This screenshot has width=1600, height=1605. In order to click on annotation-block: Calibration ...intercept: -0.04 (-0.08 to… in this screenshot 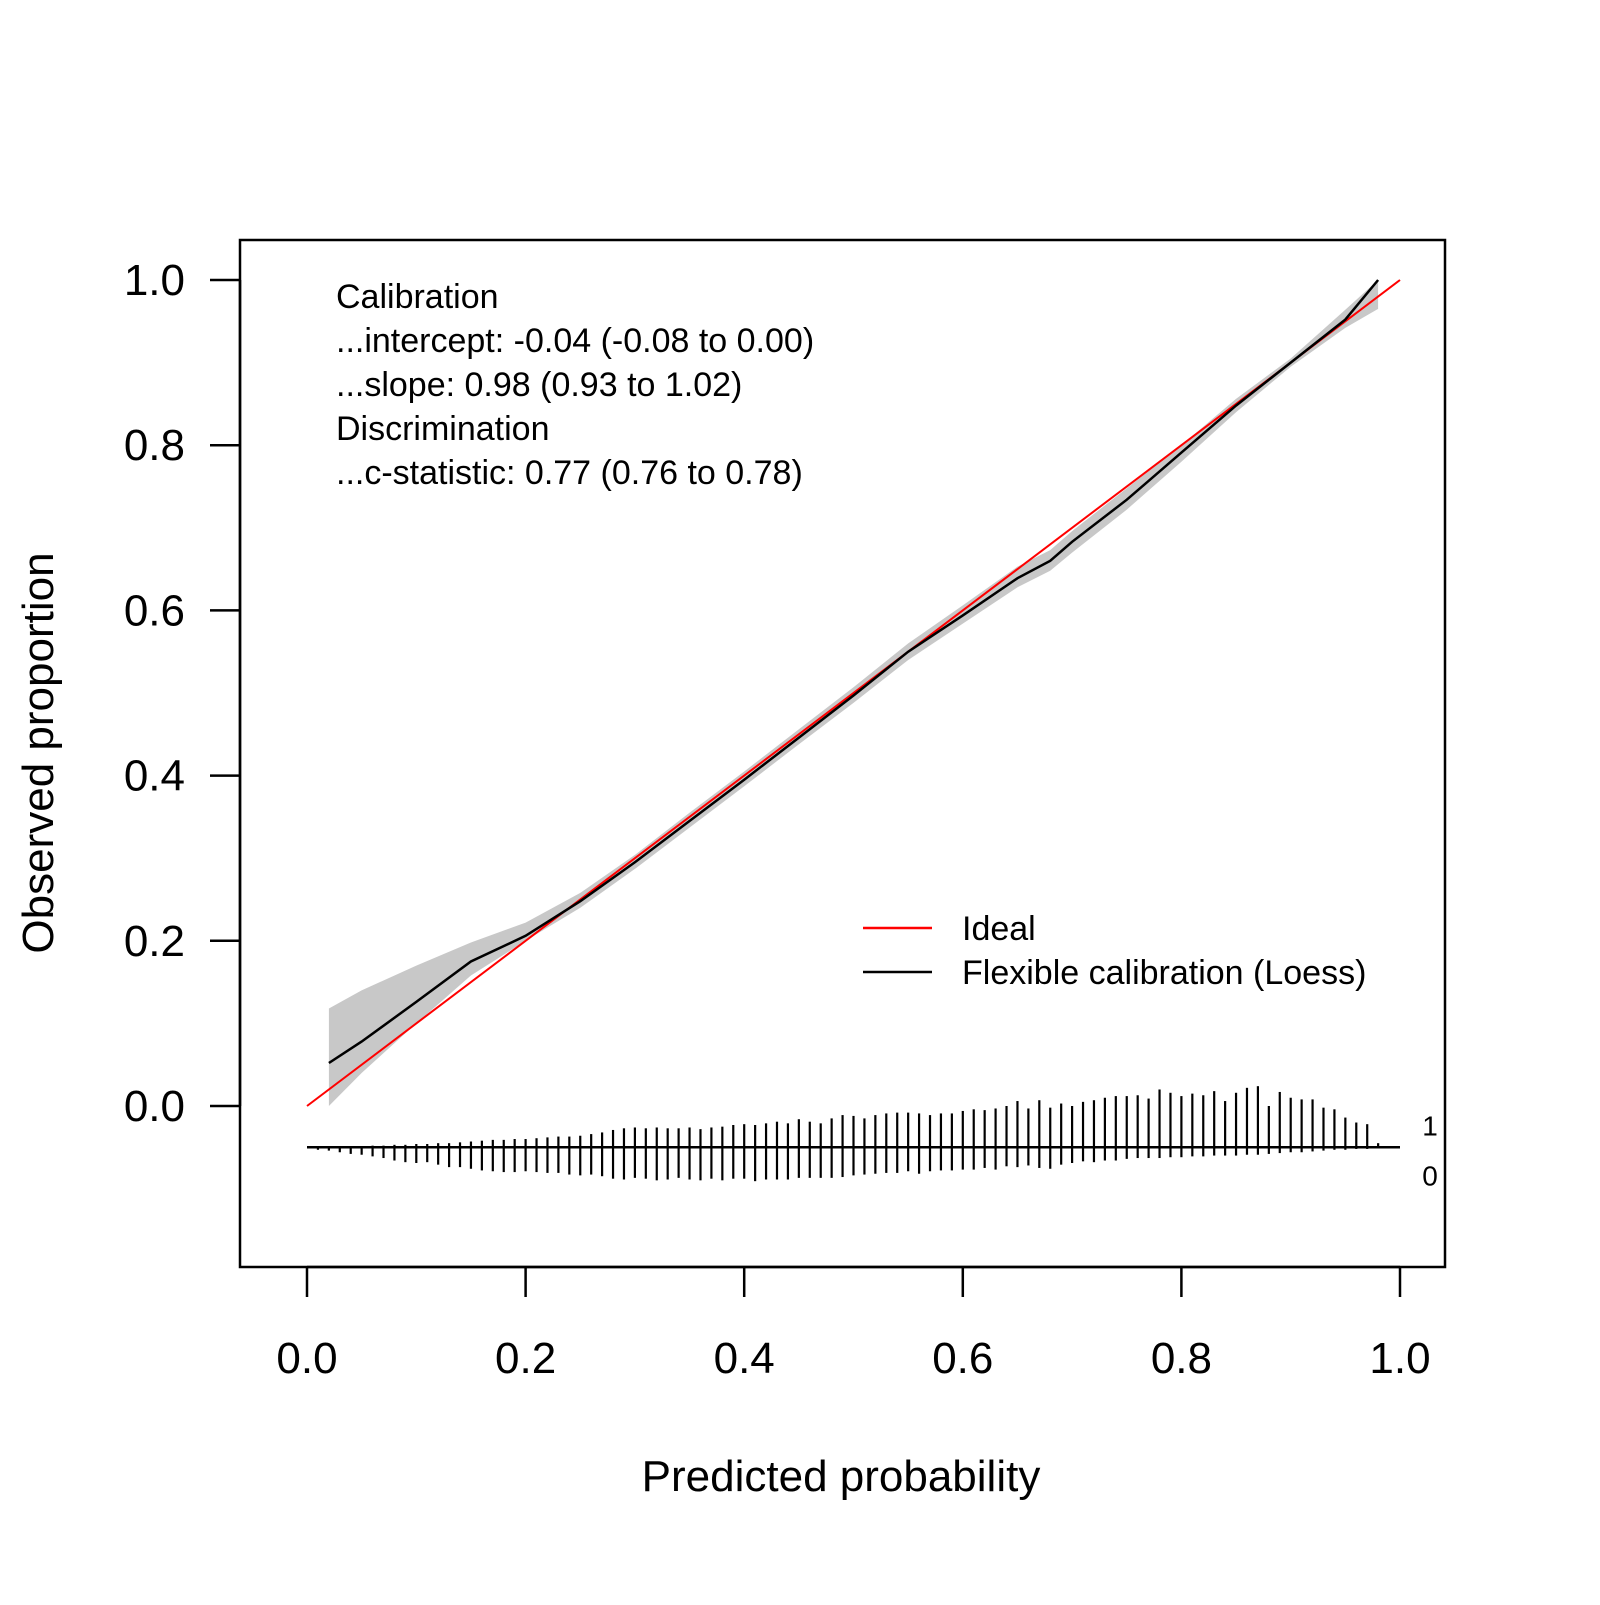, I will do `click(575, 385)`.